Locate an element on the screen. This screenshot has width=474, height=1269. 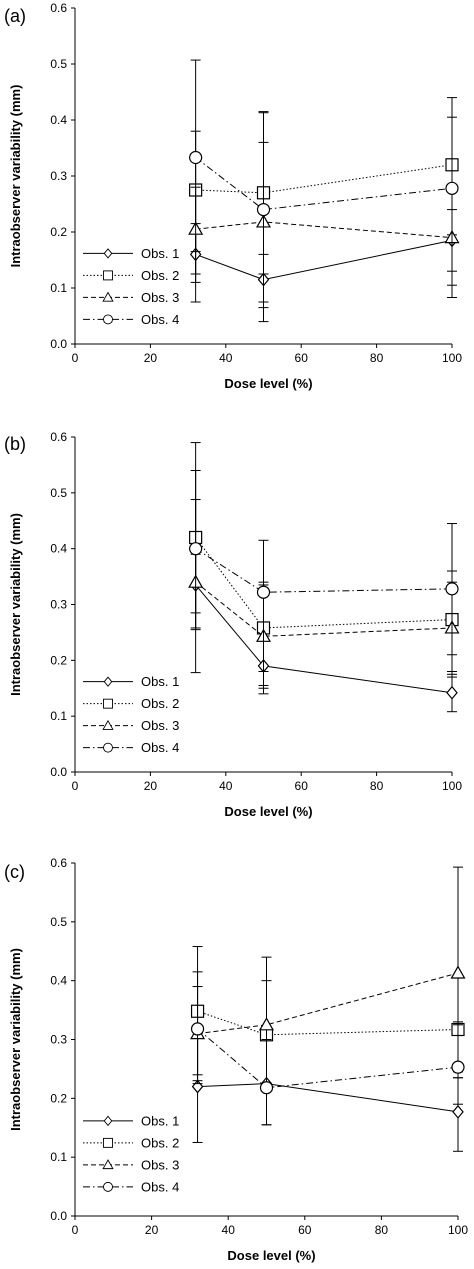
x-tick-label: 60 is located at coordinates (302, 786).